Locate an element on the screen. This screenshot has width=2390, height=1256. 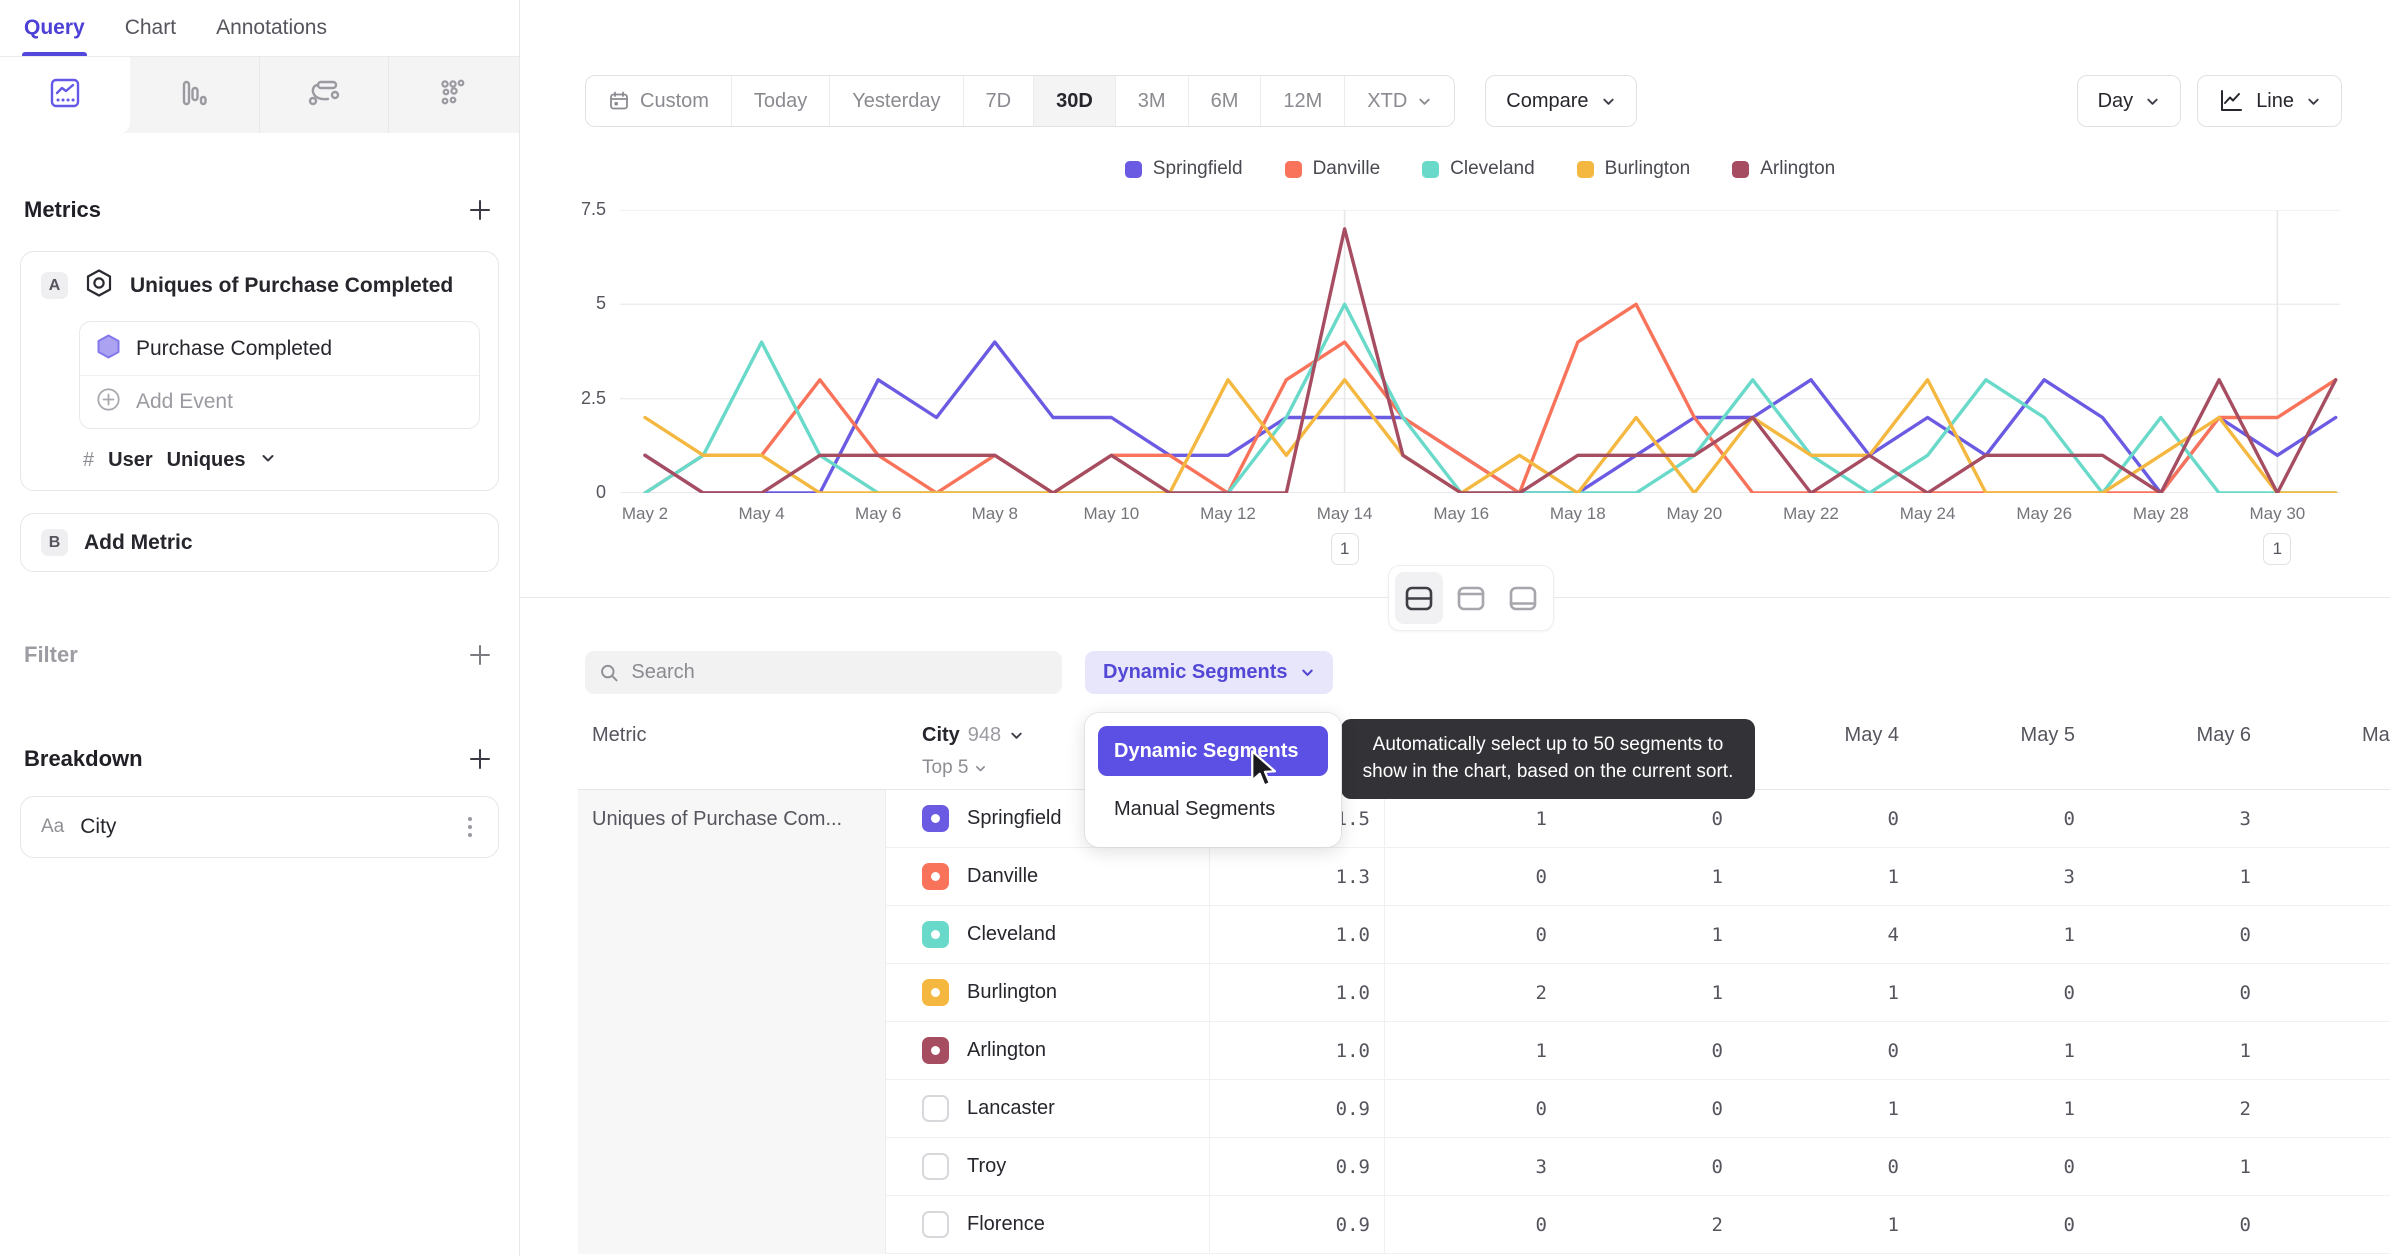
layout-toggle-group is located at coordinates (1471, 598).